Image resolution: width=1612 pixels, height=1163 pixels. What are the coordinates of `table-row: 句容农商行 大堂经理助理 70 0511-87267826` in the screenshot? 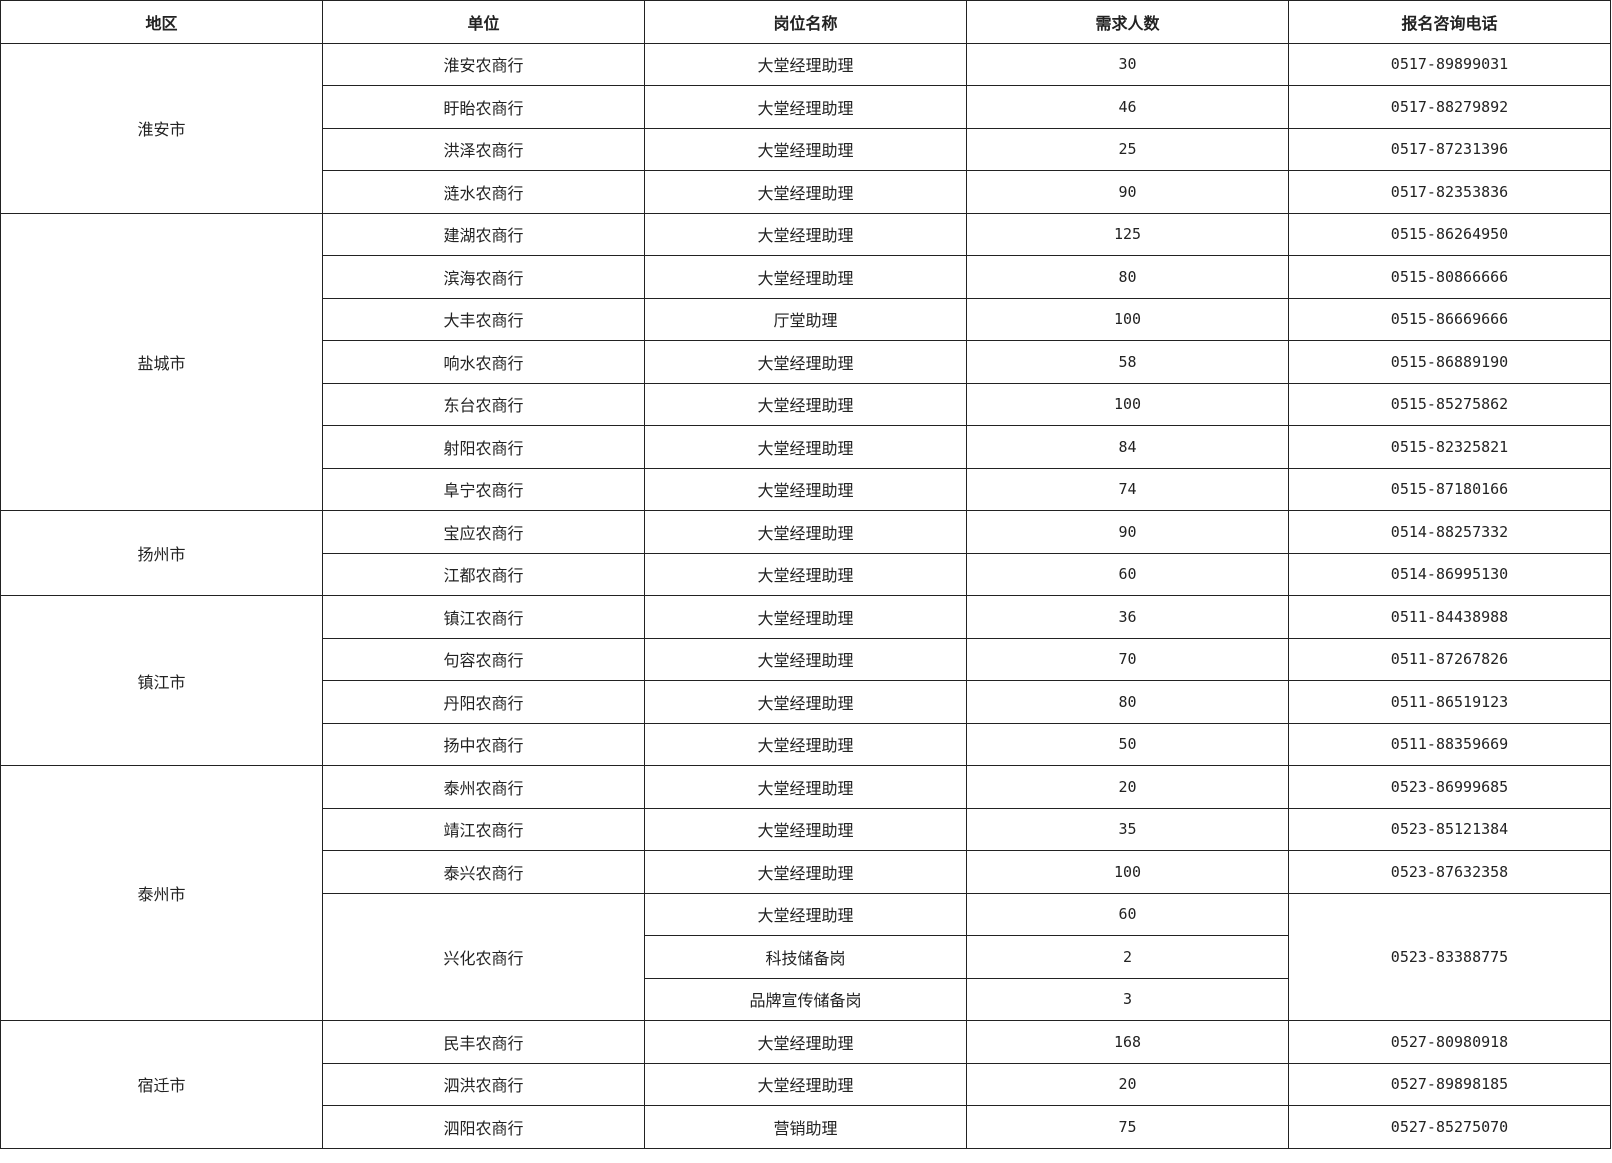 It's located at (806, 659).